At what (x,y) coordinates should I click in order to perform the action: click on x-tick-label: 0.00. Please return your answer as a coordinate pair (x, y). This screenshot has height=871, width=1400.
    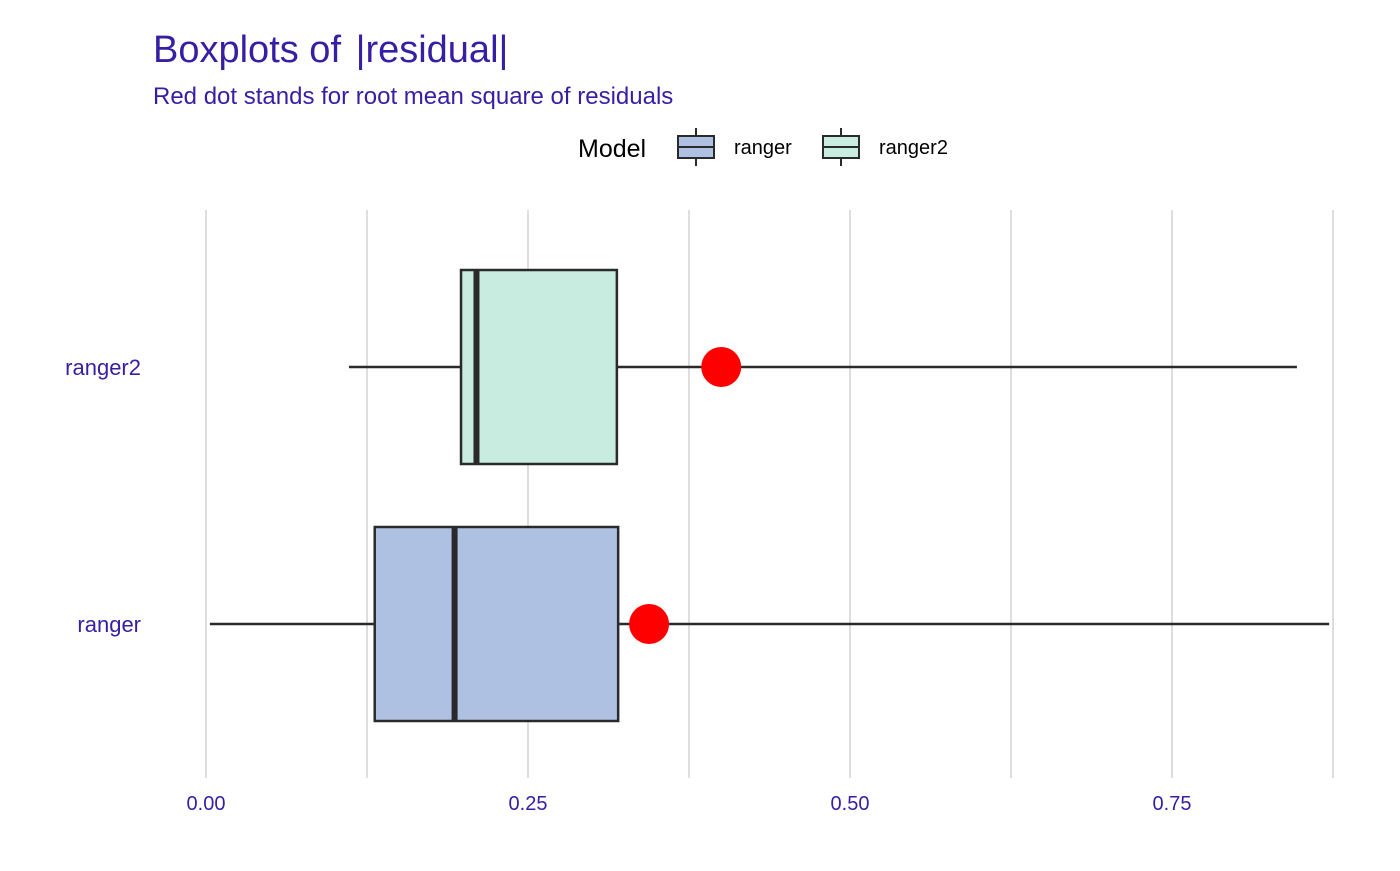
    Looking at the image, I should click on (206, 804).